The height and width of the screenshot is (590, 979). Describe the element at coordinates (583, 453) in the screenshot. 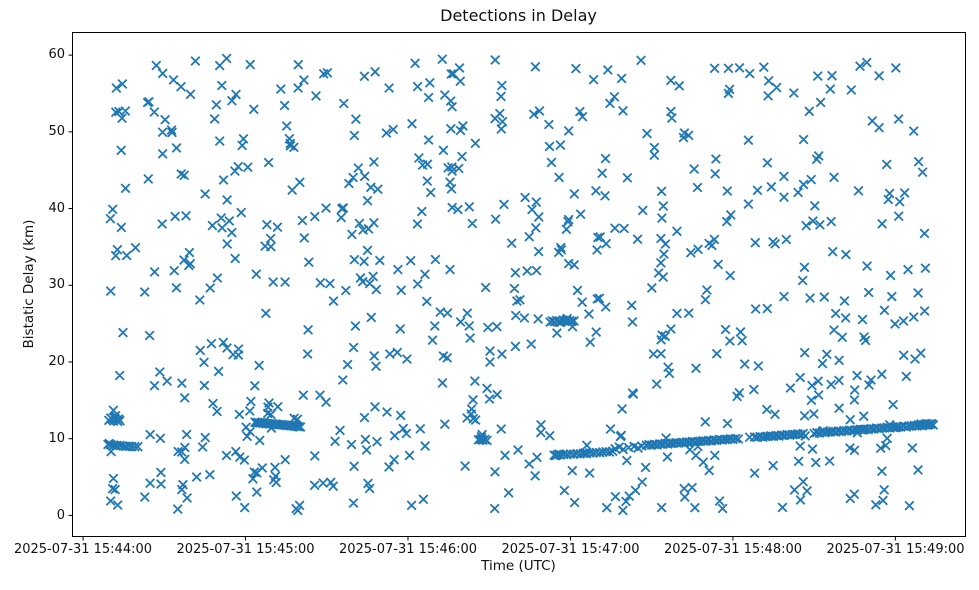

I see `track-track-1547-8km` at that location.